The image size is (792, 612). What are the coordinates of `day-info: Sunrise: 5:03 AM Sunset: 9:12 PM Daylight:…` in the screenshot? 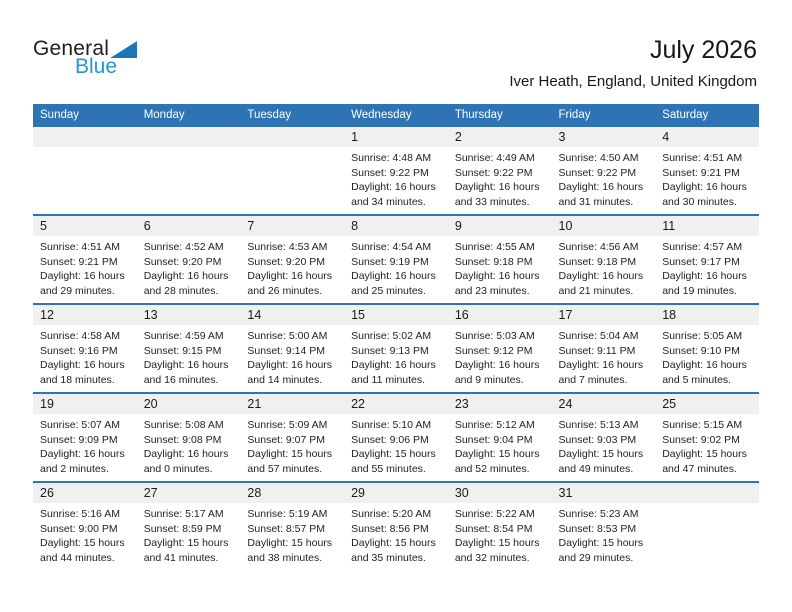 It's located at (500, 356).